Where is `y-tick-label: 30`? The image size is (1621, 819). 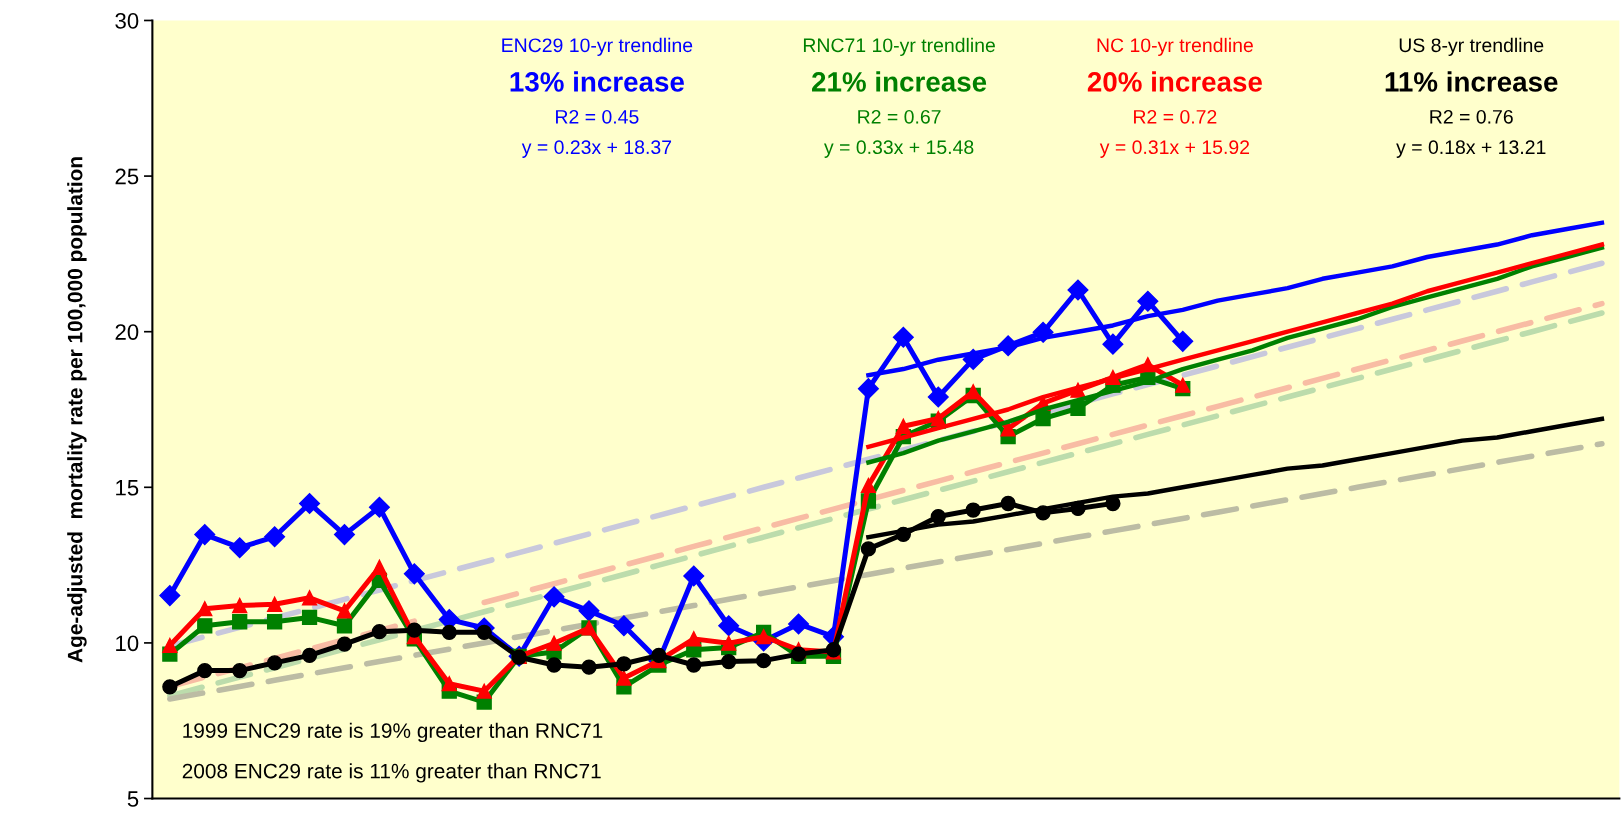
y-tick-label: 30 is located at coordinates (127, 21).